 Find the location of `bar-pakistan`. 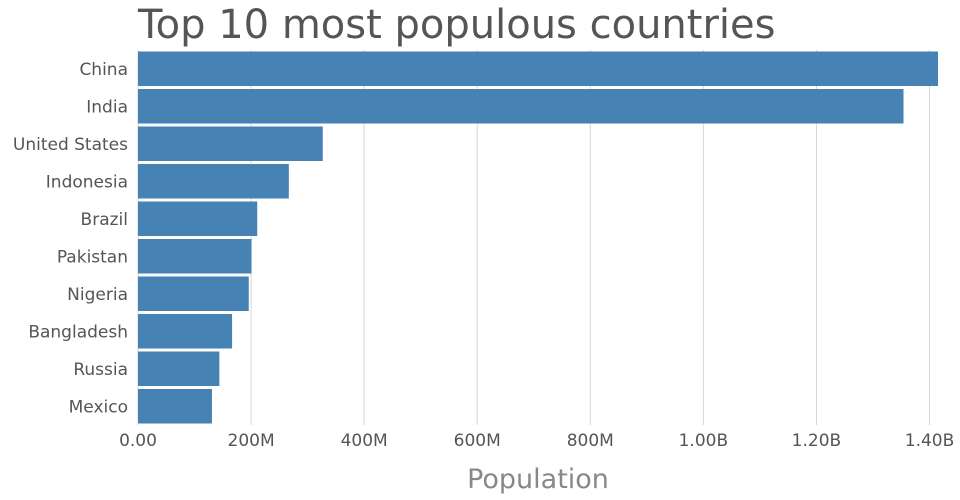

bar-pakistan is located at coordinates (195, 256).